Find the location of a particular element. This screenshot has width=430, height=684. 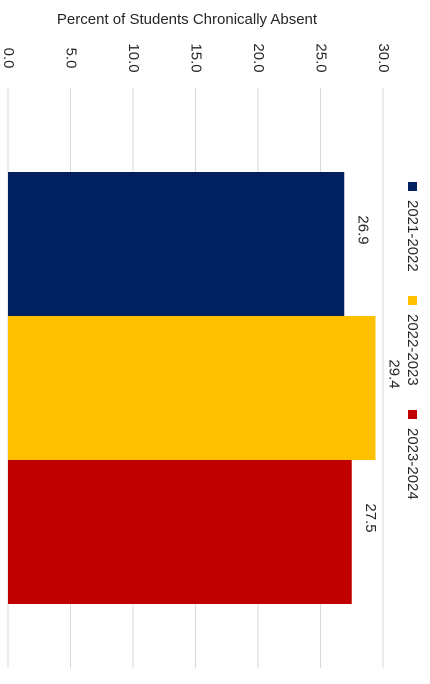

tick-label: 25.0 is located at coordinates (321, 57).